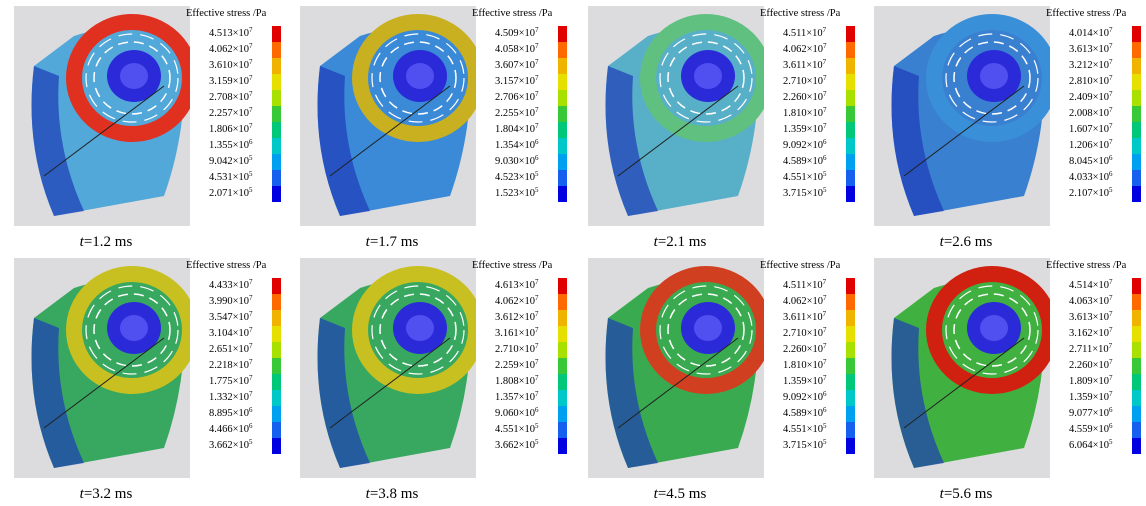 Image resolution: width=1146 pixels, height=506 pixels. I want to click on legend-value: 4.433×10⁷, so click(230, 285).